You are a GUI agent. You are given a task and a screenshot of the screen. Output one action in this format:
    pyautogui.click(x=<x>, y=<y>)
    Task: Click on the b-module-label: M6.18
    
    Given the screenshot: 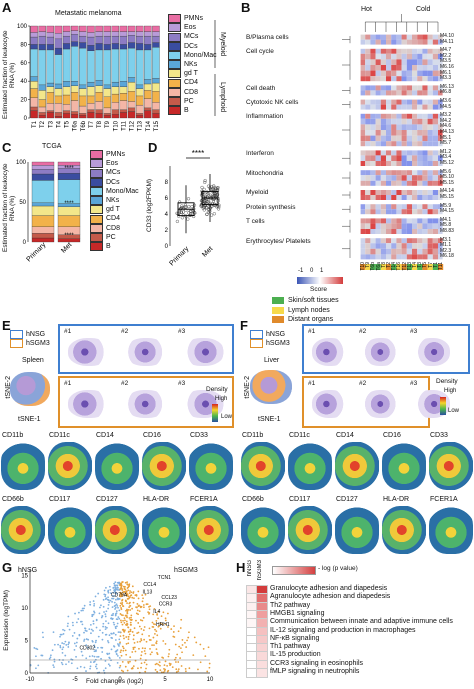 What is the action you would take?
    pyautogui.click(x=447, y=256)
    